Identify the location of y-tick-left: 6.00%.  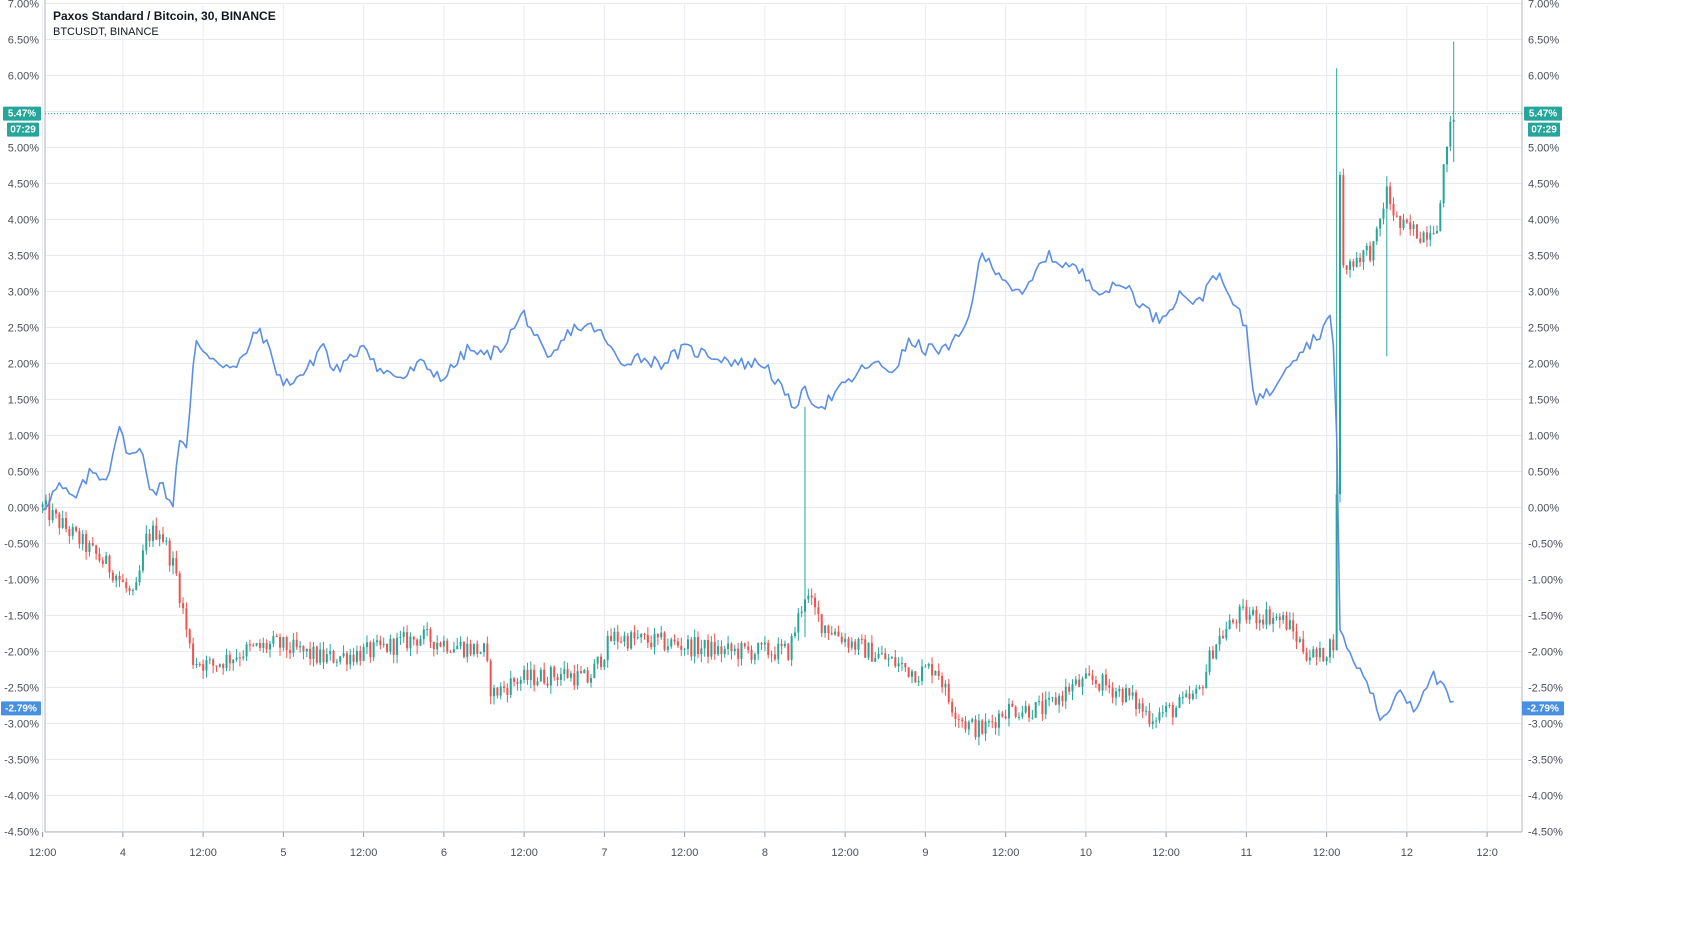
(23, 77).